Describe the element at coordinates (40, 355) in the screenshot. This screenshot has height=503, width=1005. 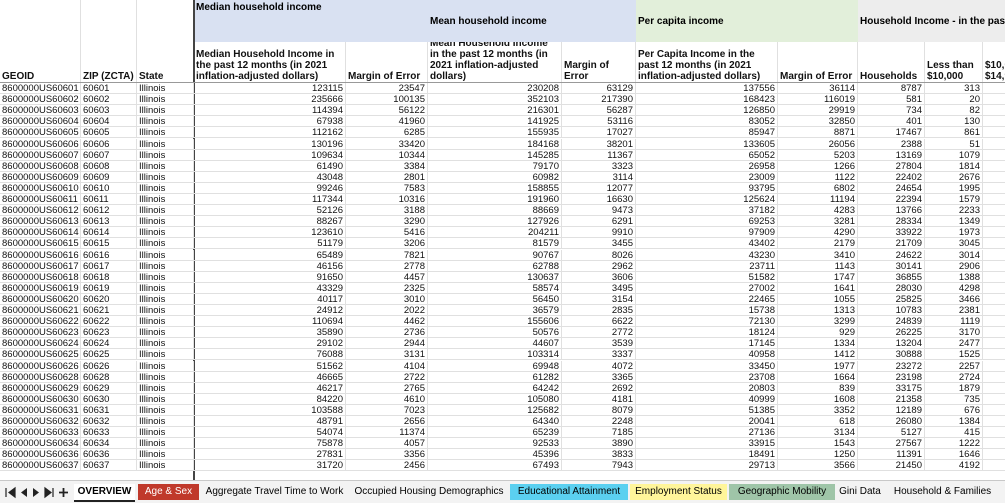
I see `cell: 8600000US60625` at that location.